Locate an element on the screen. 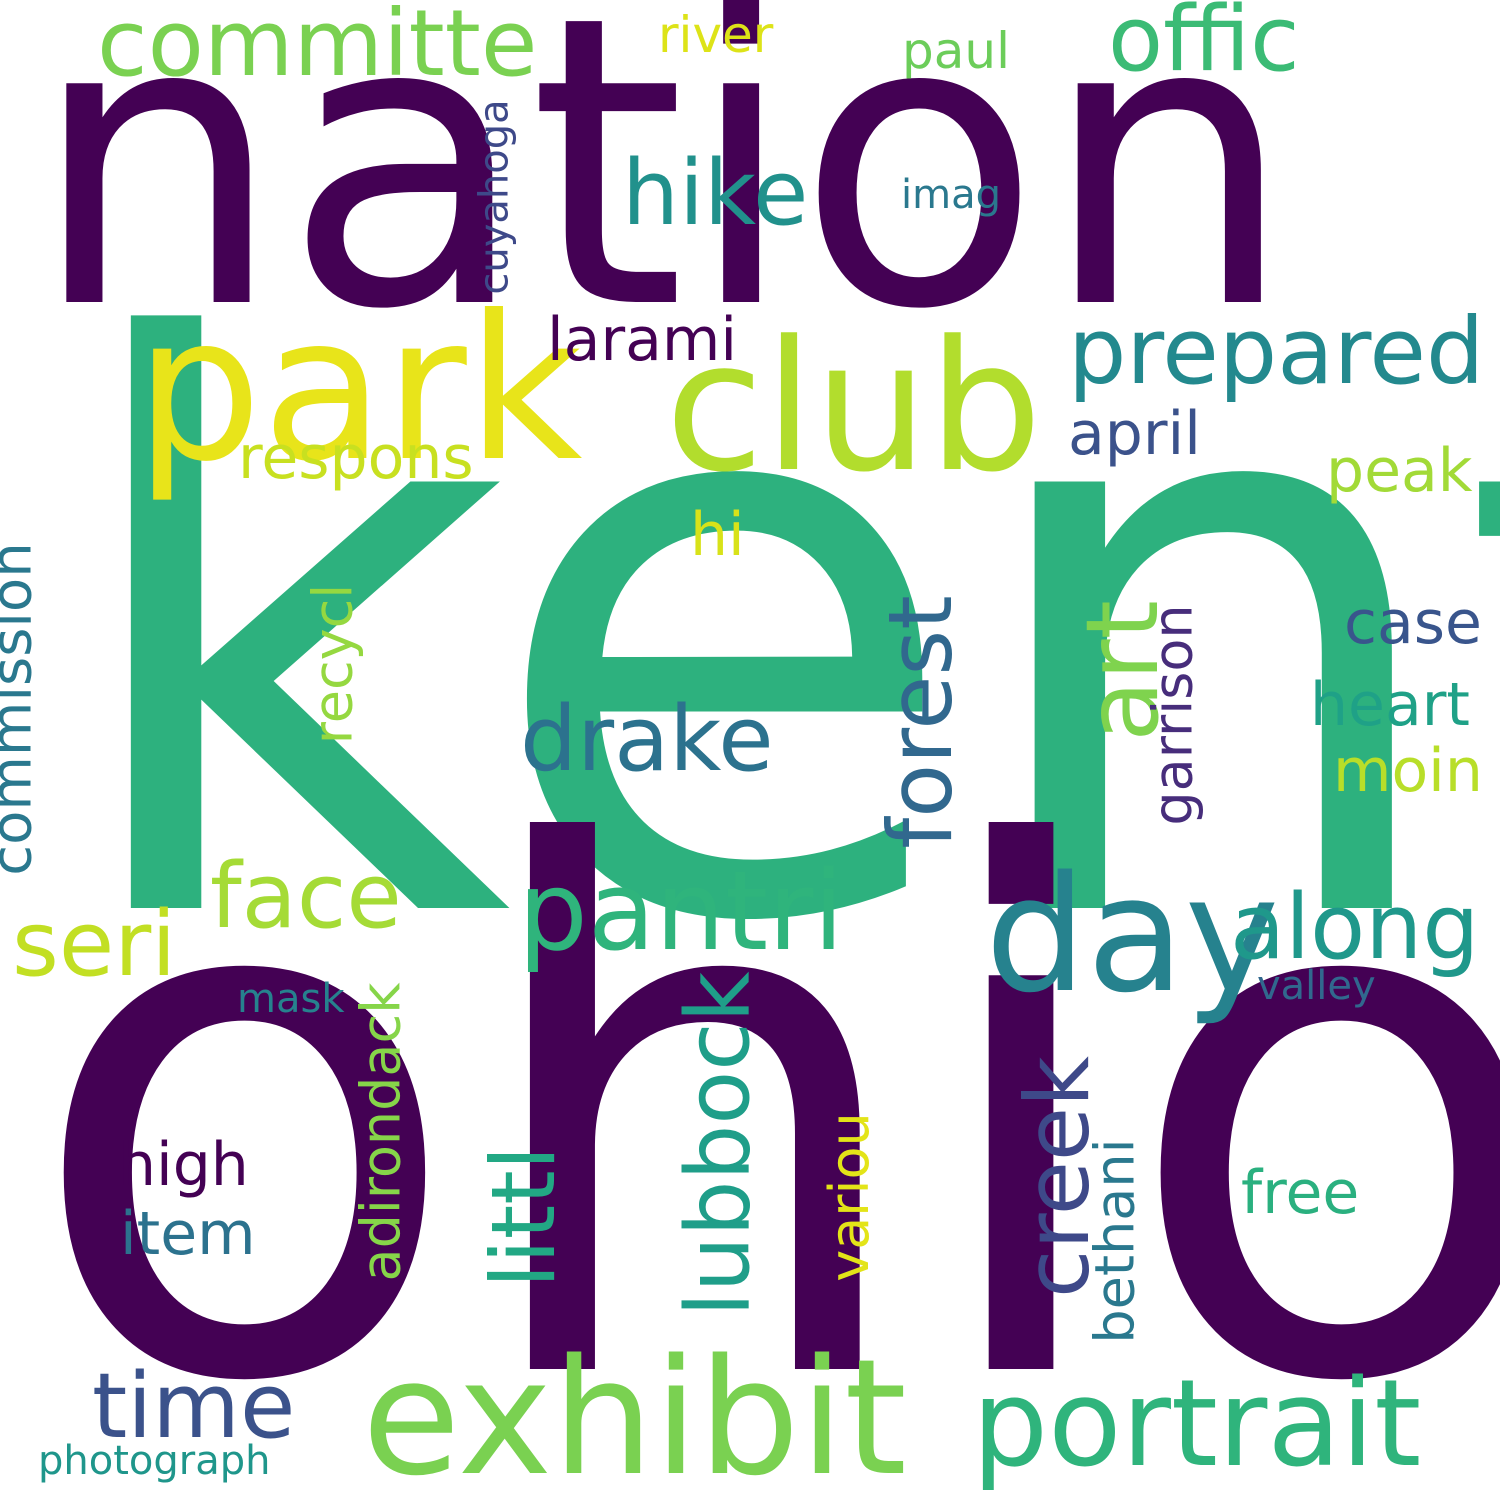 The image size is (1500, 1500). word-recycl: recycl is located at coordinates (333, 664).